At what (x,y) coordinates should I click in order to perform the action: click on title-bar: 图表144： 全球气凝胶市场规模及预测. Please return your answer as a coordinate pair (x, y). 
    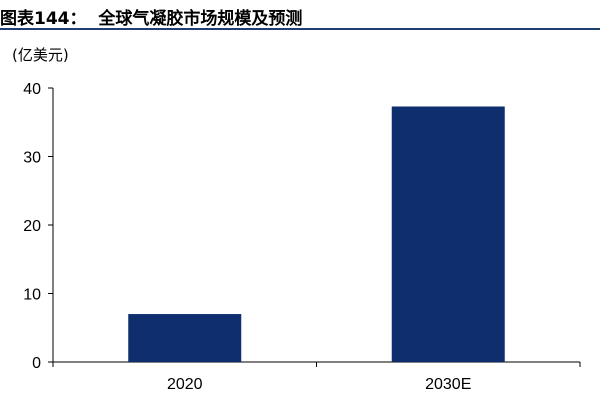
    Looking at the image, I should click on (300, 15).